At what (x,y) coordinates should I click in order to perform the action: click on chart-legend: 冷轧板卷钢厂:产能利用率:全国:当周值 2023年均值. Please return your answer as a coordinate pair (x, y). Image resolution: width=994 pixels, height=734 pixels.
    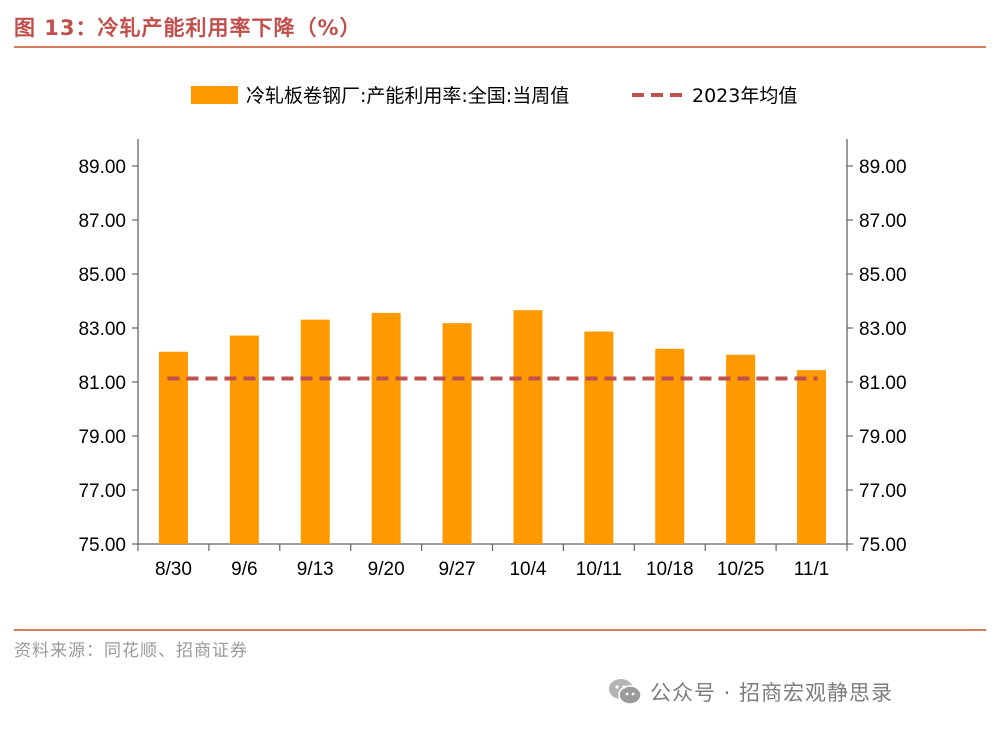
    Looking at the image, I should click on (494, 96).